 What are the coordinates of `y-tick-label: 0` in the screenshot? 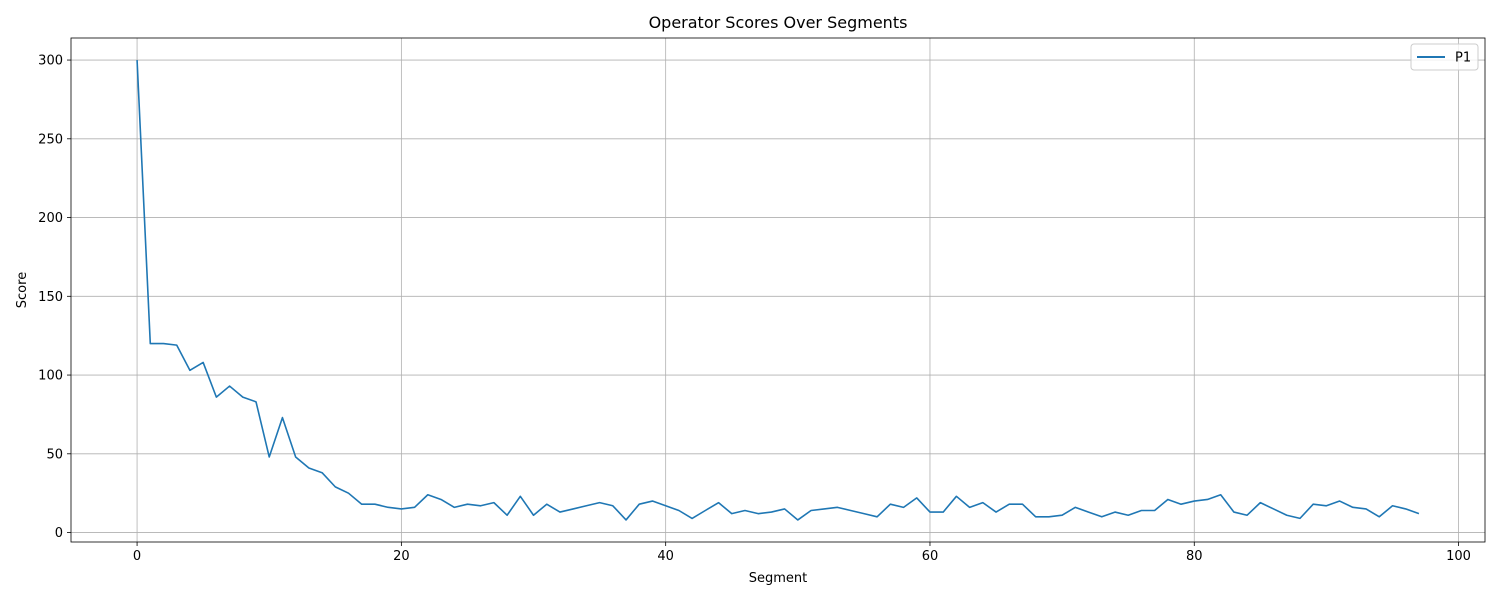 It's located at (59, 533).